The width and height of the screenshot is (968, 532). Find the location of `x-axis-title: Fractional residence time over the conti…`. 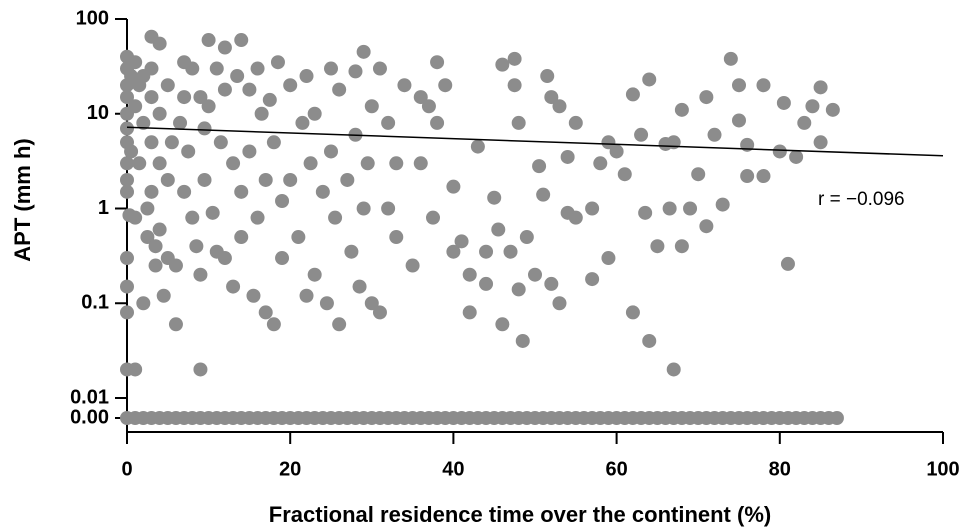

x-axis-title: Fractional residence time over the conti… is located at coordinates (520, 514).